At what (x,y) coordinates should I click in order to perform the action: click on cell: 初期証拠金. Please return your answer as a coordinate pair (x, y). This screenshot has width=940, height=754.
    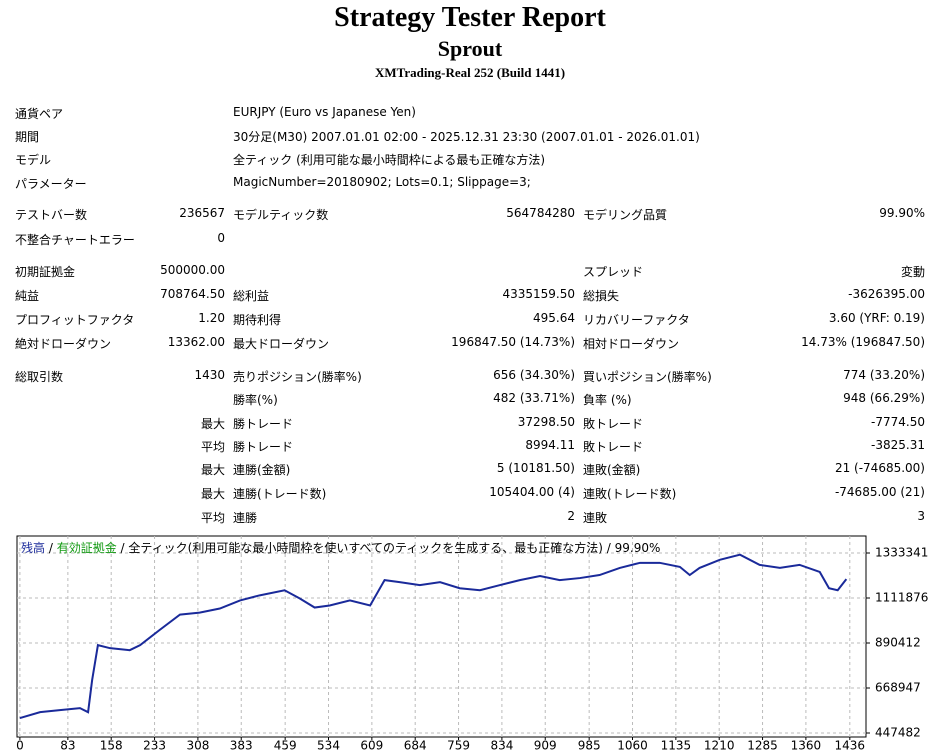
    Looking at the image, I should click on (45, 272).